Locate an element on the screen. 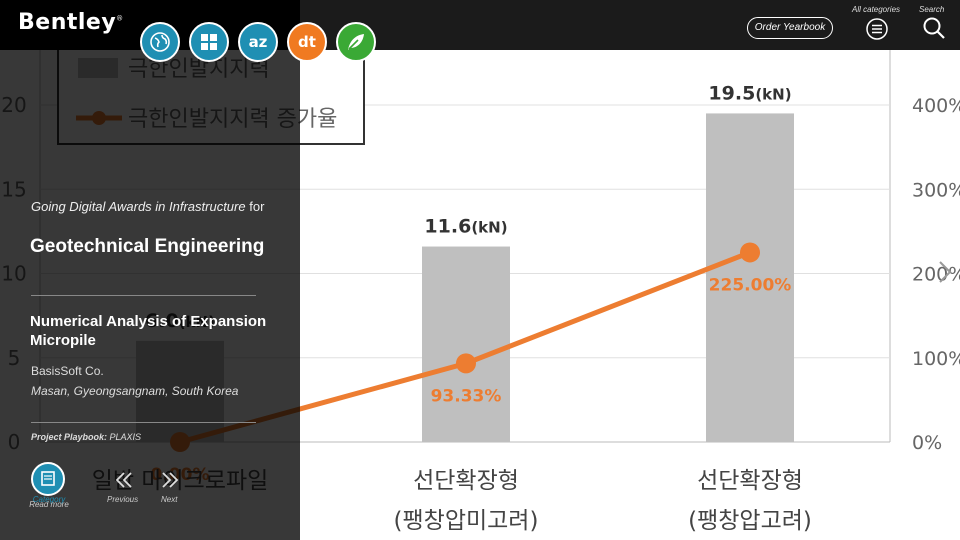  bar-value-label: 11.6(kN) is located at coordinates (465, 227).